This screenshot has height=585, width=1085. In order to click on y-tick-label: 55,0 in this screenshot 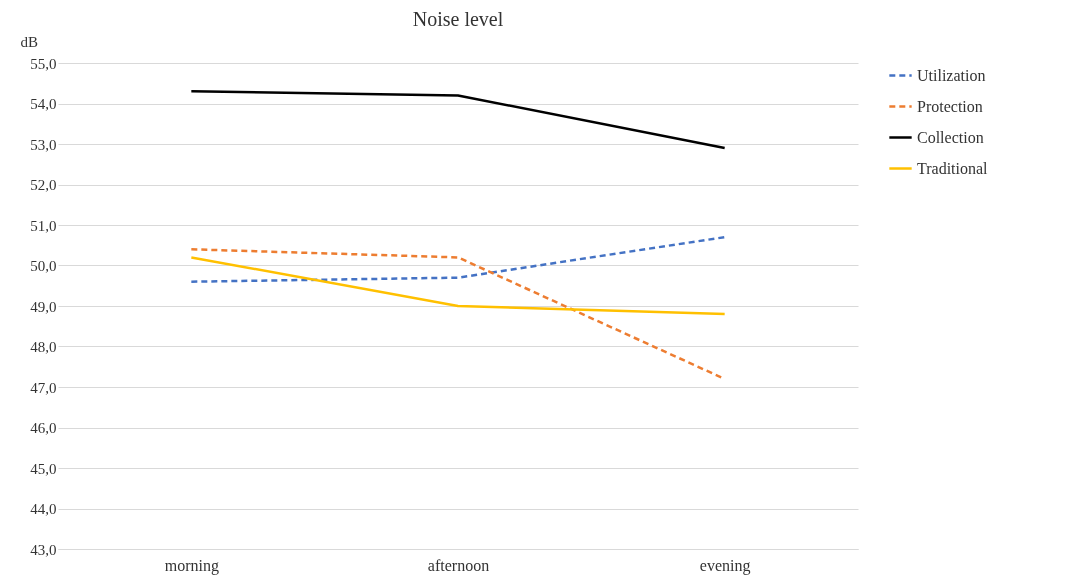, I will do `click(43, 63)`.